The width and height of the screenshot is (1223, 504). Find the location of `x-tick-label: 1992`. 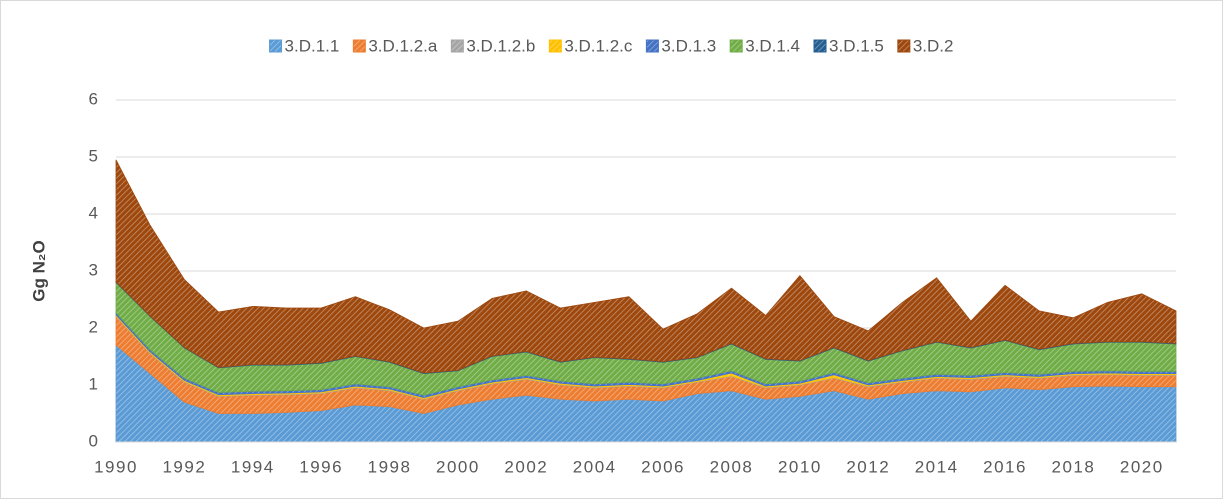

x-tick-label: 1992 is located at coordinates (184, 466).